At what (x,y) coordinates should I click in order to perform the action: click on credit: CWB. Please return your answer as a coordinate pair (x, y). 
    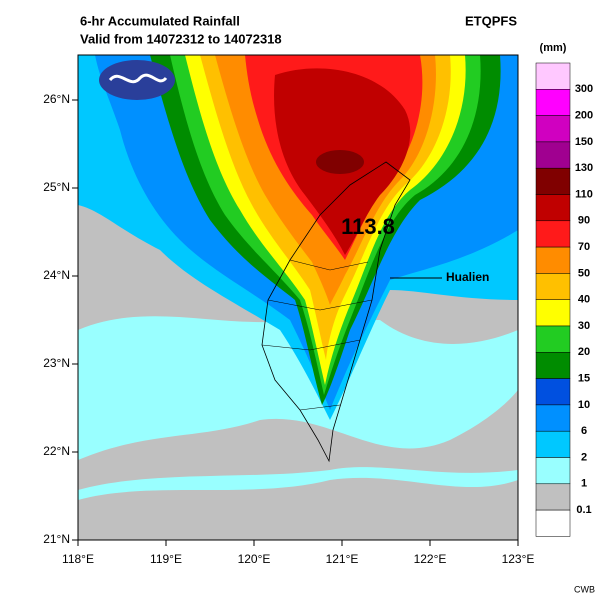
    Looking at the image, I should click on (584, 589).